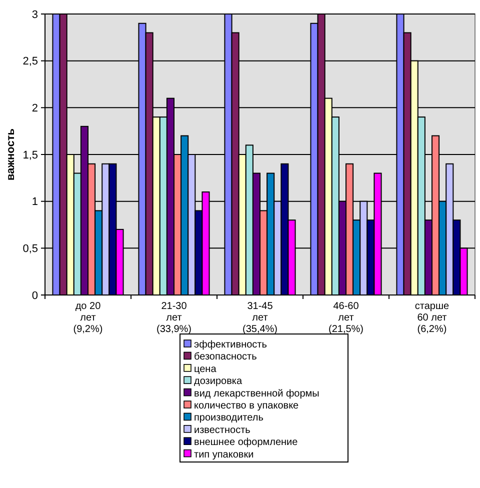 The width and height of the screenshot is (480, 488). Describe the element at coordinates (11, 154) in the screenshot. I see `y-axis-title: важность` at that location.